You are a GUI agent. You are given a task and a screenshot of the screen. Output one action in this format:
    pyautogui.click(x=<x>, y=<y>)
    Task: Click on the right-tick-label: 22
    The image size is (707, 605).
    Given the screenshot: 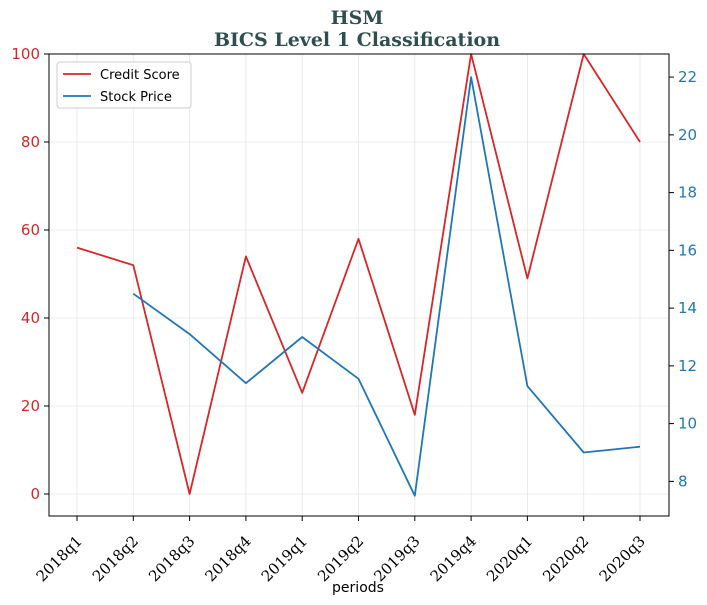 What is the action you would take?
    pyautogui.click(x=687, y=77)
    